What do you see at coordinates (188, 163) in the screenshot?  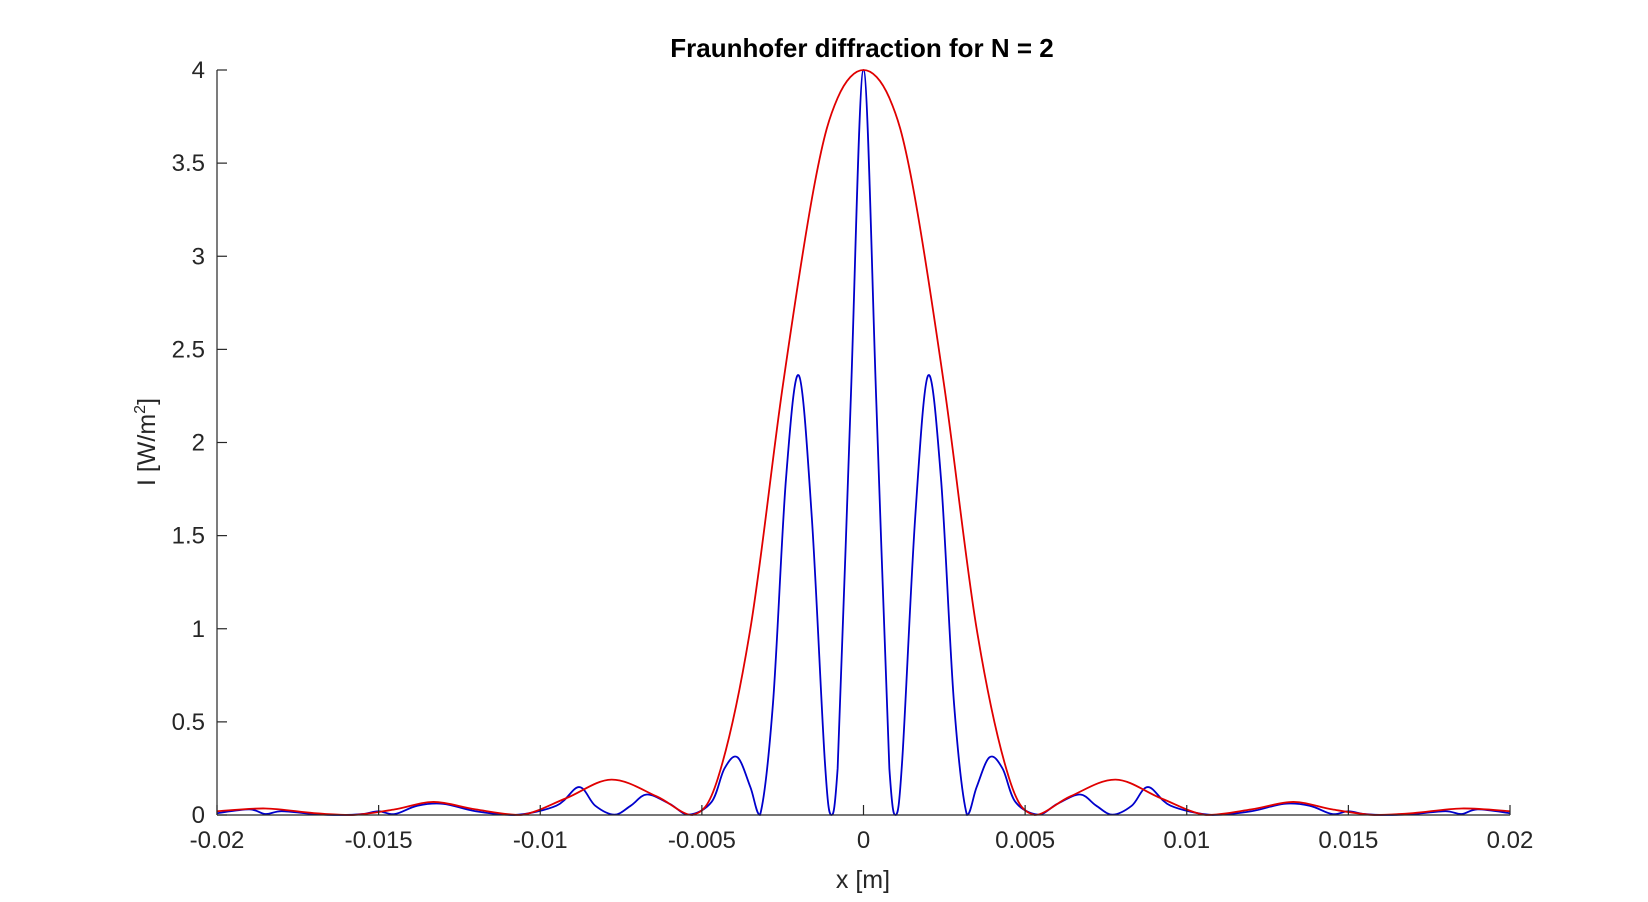 I see `y-tick-label: 3.5` at bounding box center [188, 163].